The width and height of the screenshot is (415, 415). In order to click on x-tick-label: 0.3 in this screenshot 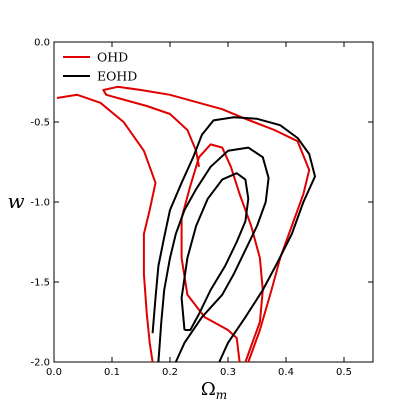, I will do `click(228, 372)`.